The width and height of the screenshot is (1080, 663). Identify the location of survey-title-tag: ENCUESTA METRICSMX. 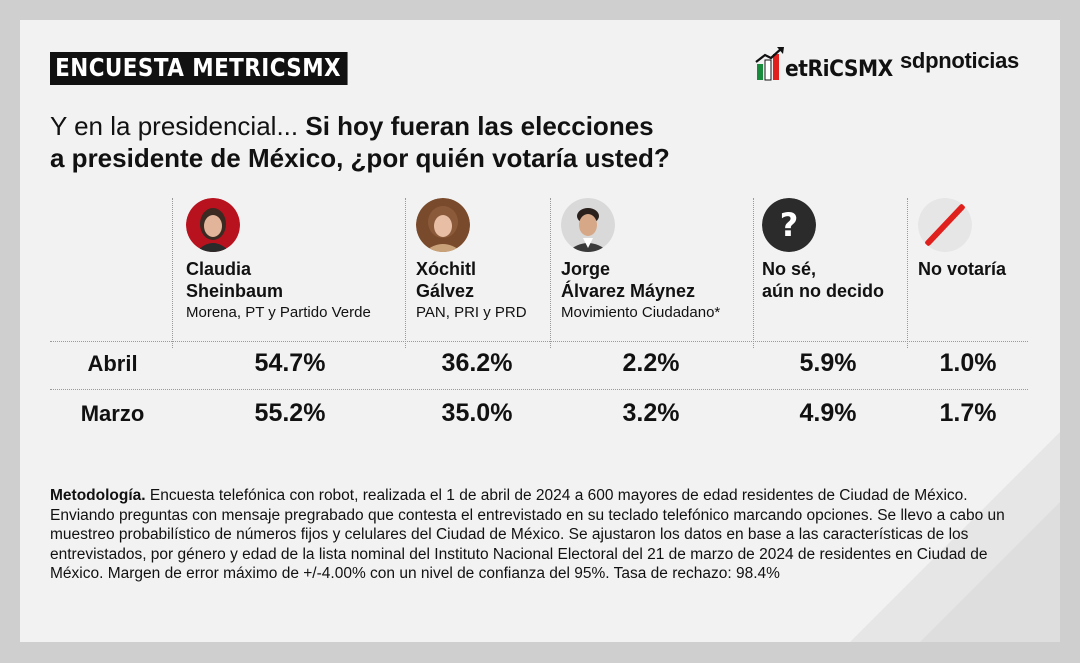
(199, 68).